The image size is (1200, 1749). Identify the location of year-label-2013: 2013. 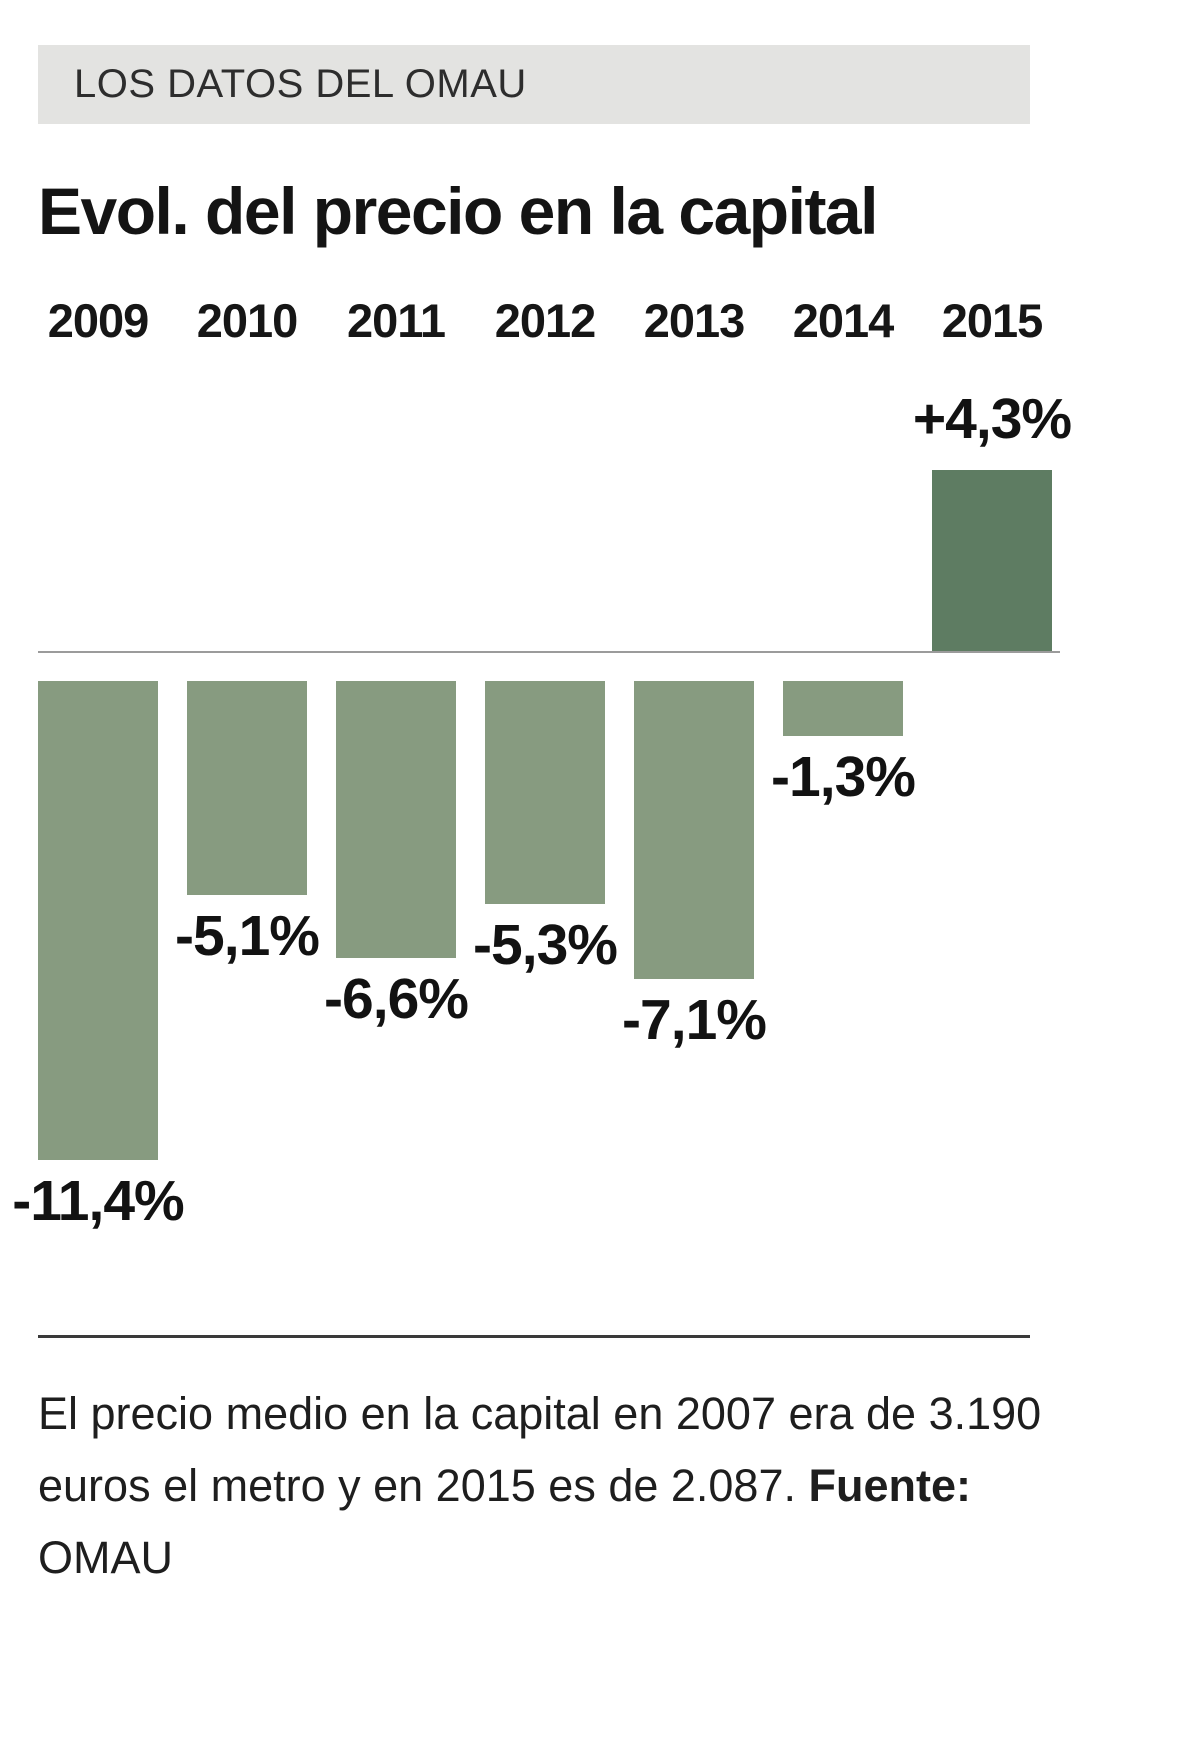
(694, 321).